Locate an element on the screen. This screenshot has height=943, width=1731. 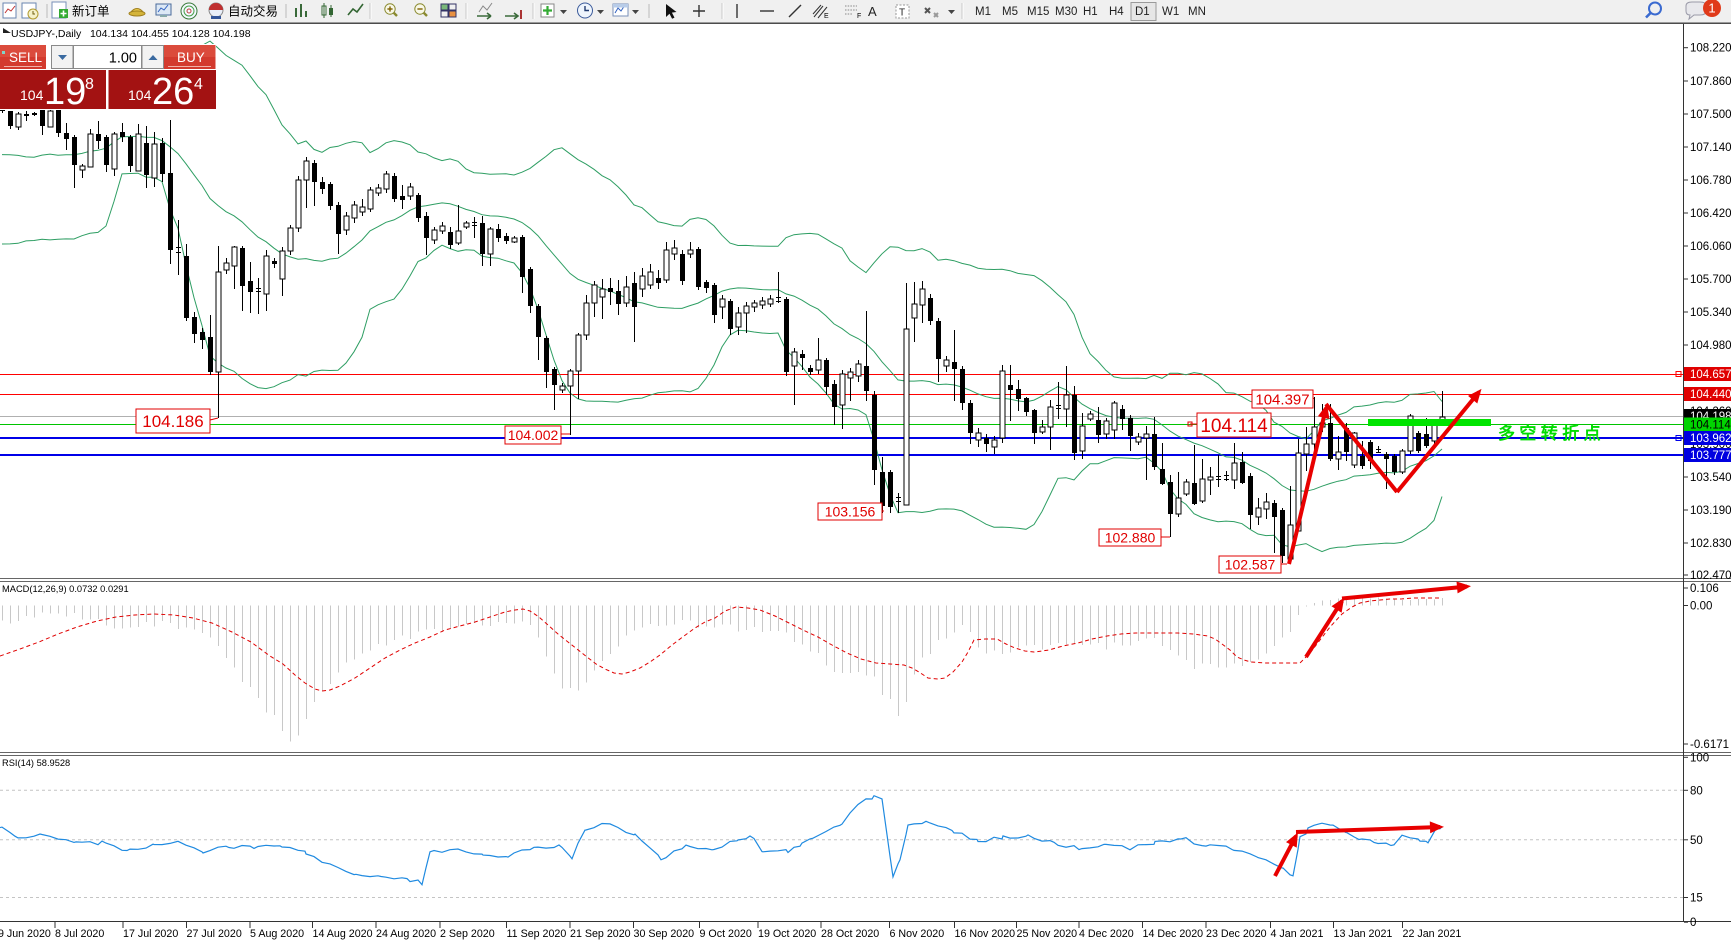
svg-text: 1.00 is located at coordinates (123, 59).